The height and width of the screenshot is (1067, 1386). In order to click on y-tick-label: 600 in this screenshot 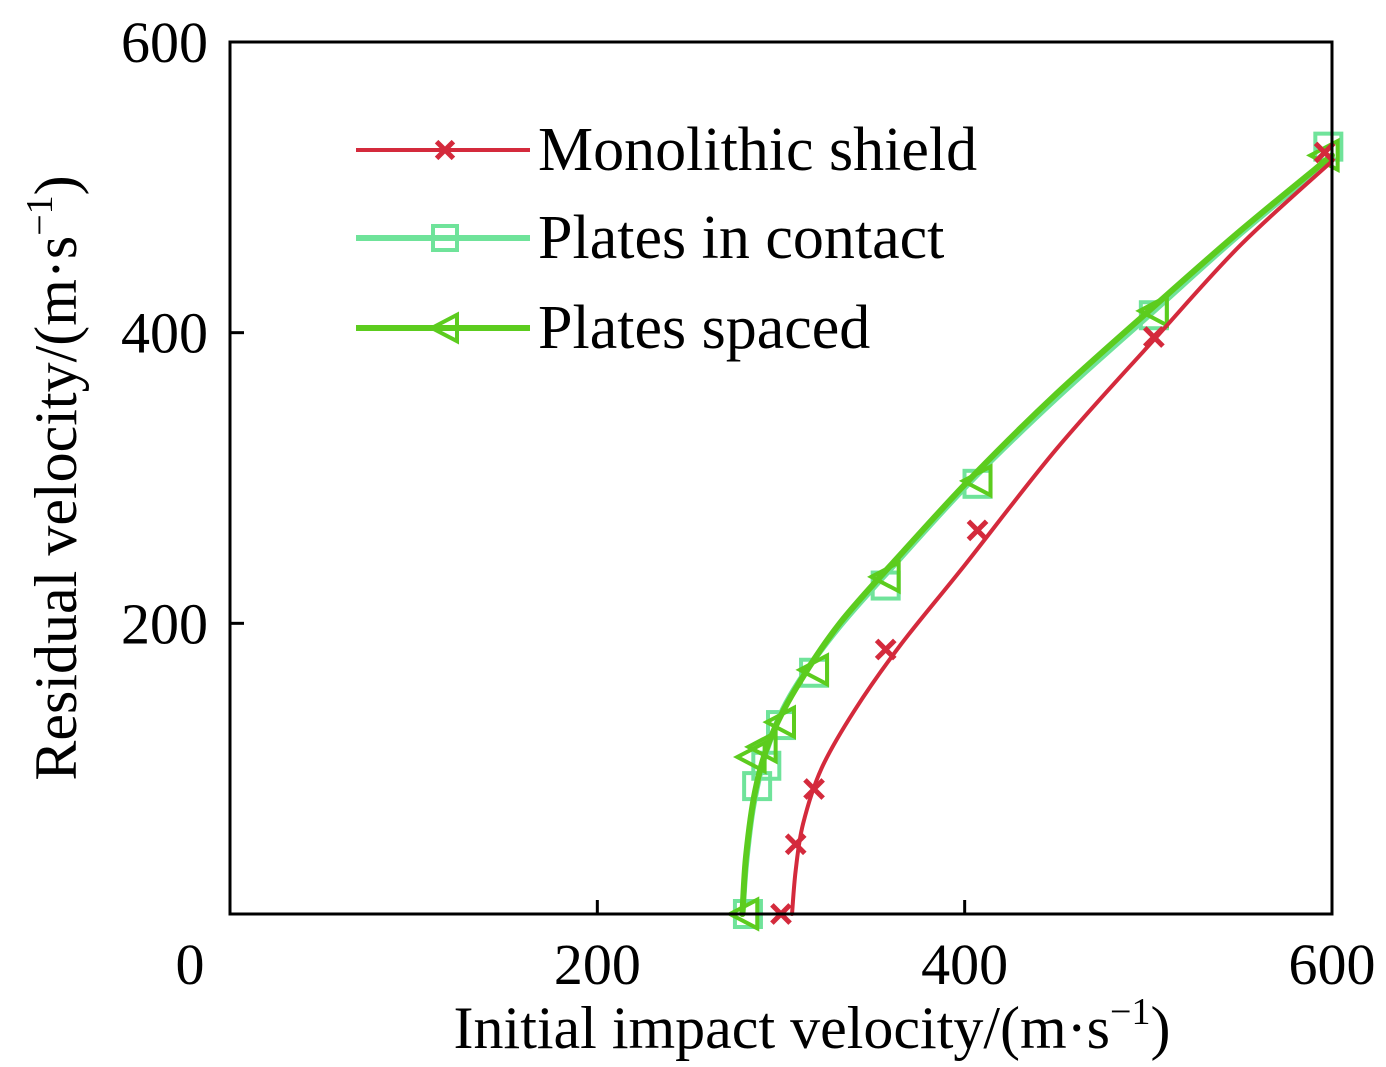, I will do `click(164, 42)`.